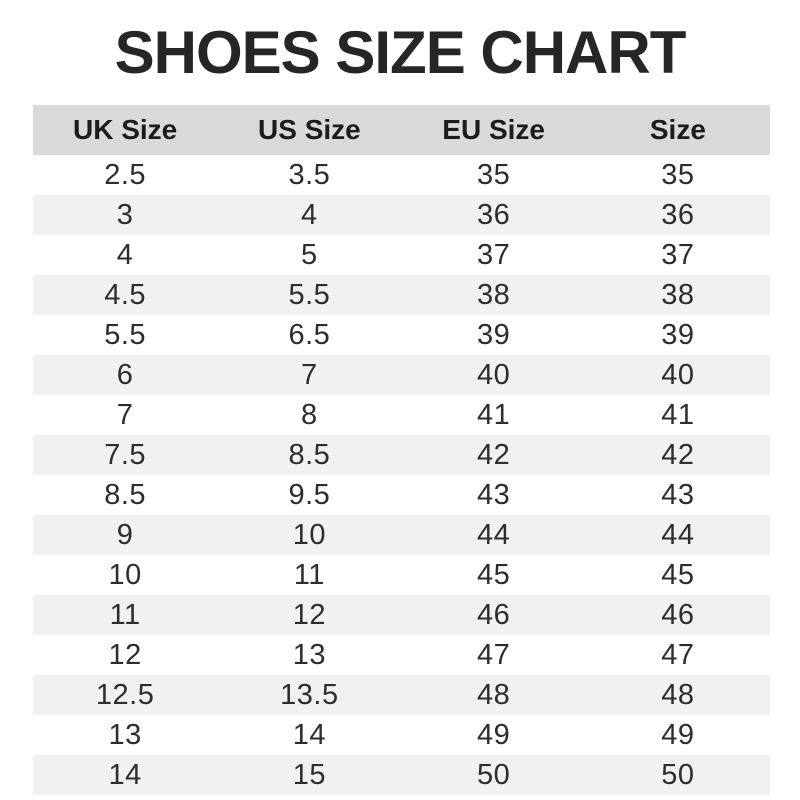  I want to click on table-row: 4.5 5.5 38 38, so click(401, 295).